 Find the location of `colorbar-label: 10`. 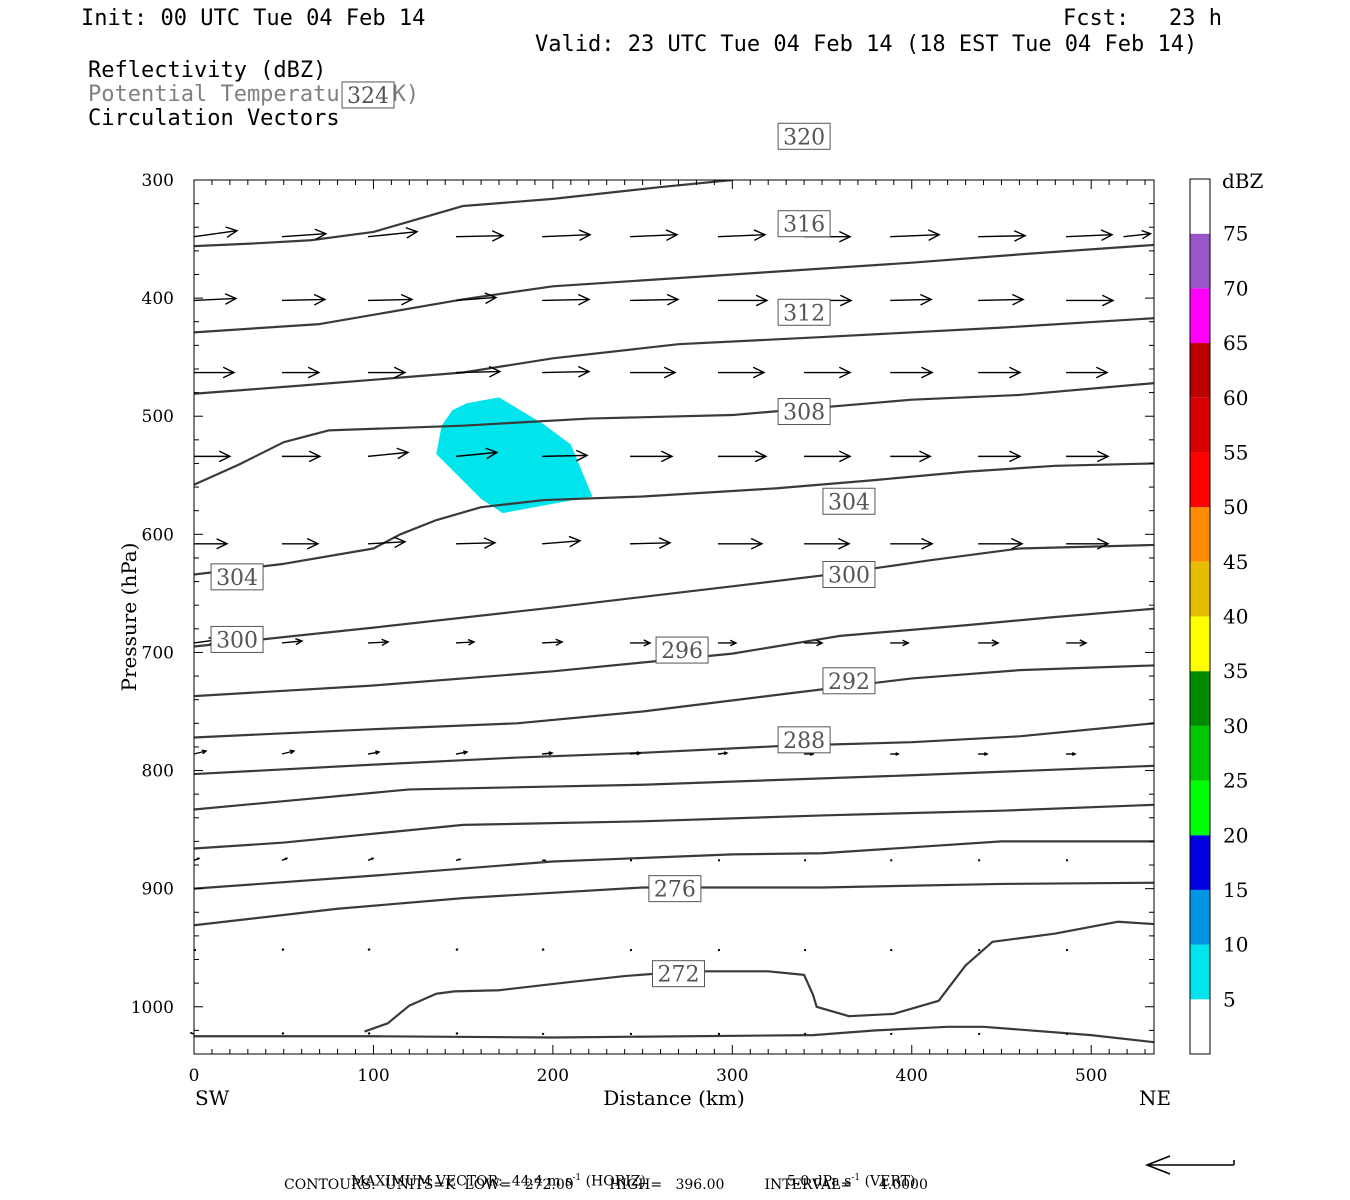

colorbar-label: 10 is located at coordinates (1235, 945).